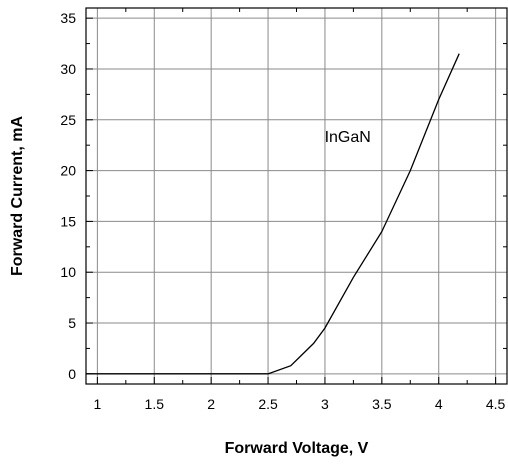 This screenshot has height=464, width=508. What do you see at coordinates (439, 404) in the screenshot?
I see `x-tick-label: 4` at bounding box center [439, 404].